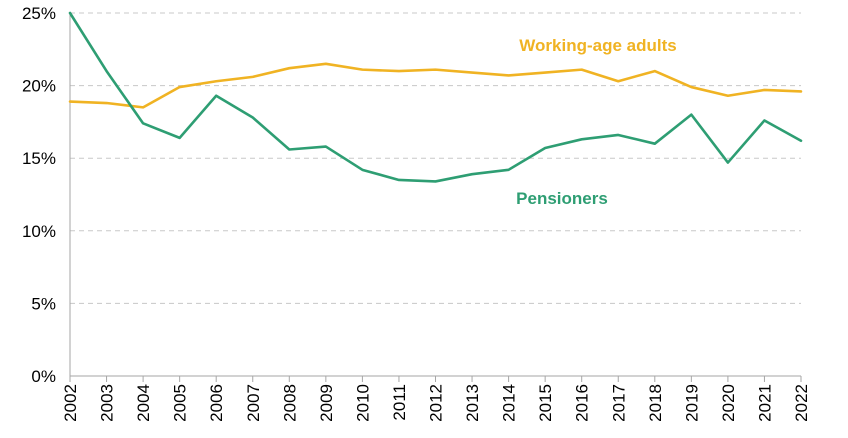  What do you see at coordinates (691, 403) in the screenshot?
I see `x-tick-label: 2019` at bounding box center [691, 403].